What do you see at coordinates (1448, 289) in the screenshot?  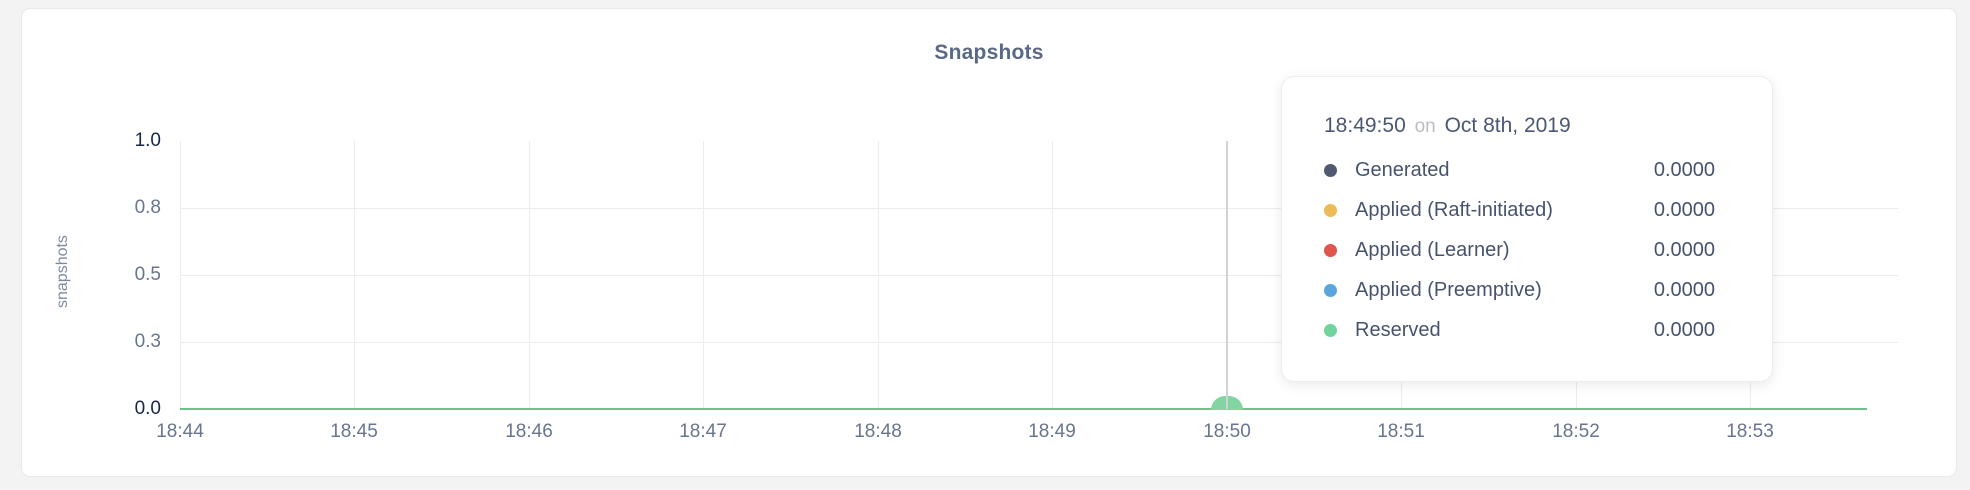 I see `series-label: Applied (Preemptive)` at bounding box center [1448, 289].